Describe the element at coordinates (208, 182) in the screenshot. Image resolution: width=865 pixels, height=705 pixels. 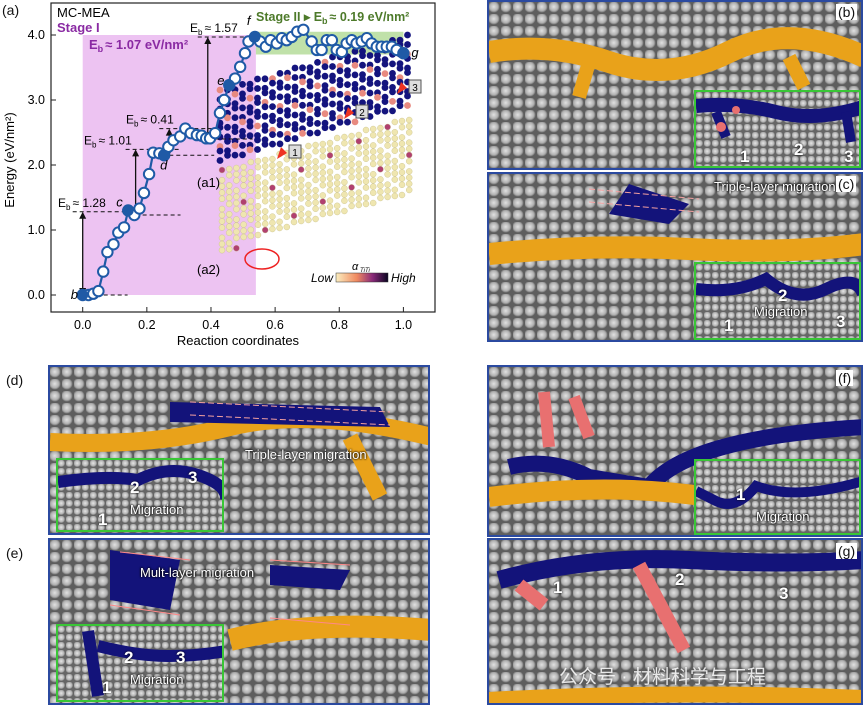
I see `inset-a1-label: (a1)` at that location.